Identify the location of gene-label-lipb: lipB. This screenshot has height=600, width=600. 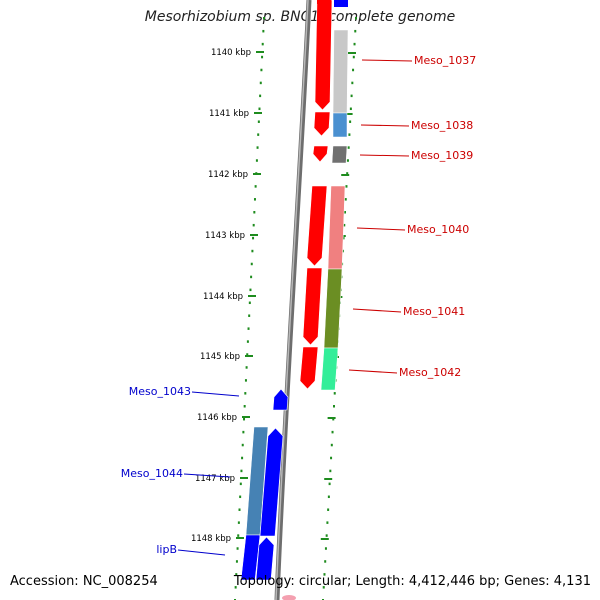
(166, 549).